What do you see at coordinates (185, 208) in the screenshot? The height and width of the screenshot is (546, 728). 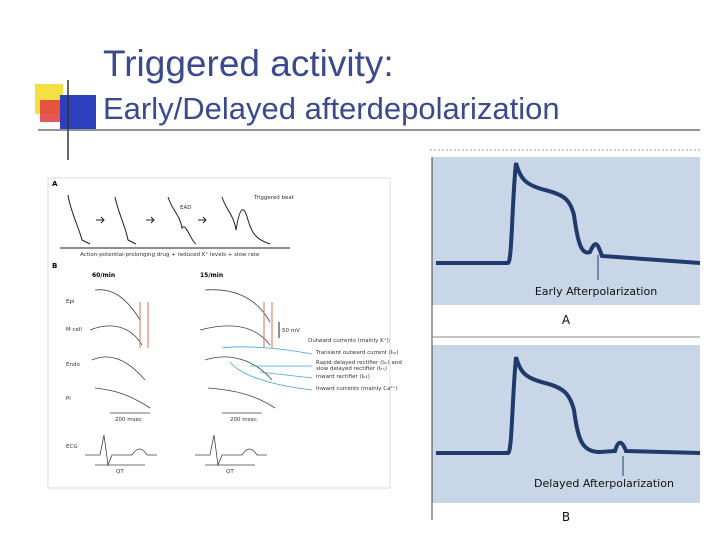 I see `ead-label: EAD` at bounding box center [185, 208].